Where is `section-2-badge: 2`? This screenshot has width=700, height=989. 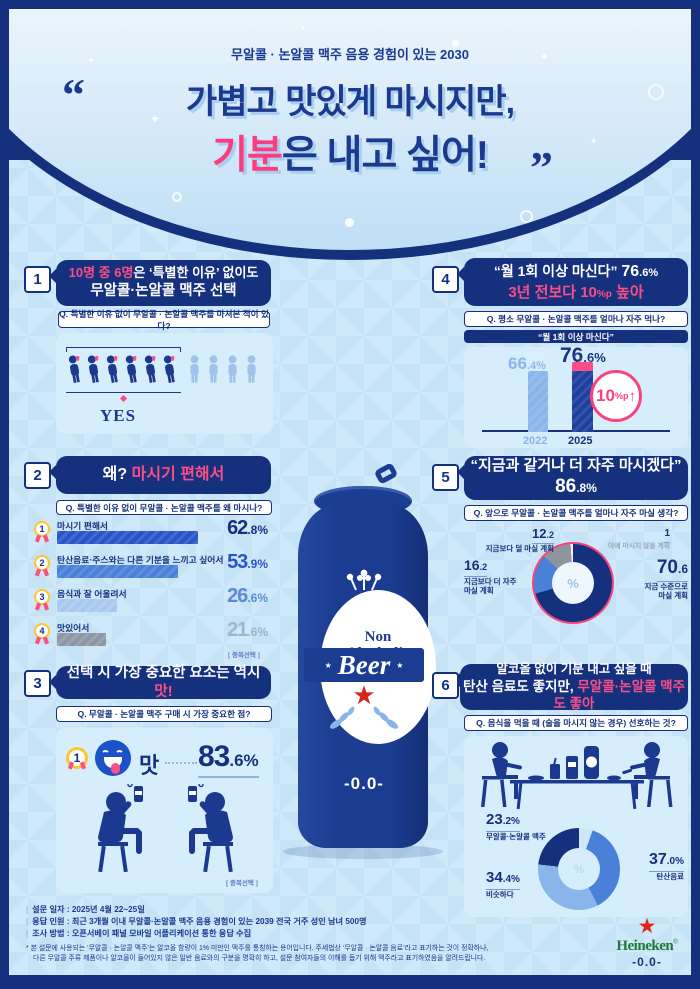 section-2-badge: 2 is located at coordinates (37, 475).